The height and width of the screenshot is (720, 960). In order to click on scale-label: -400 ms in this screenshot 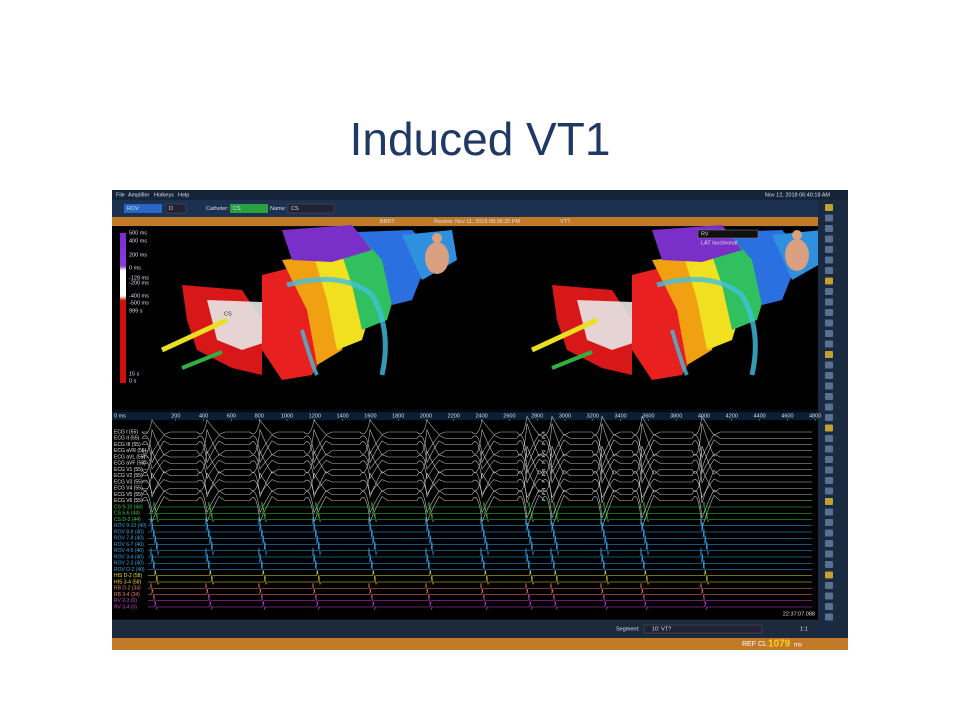, I will do `click(139, 296)`.